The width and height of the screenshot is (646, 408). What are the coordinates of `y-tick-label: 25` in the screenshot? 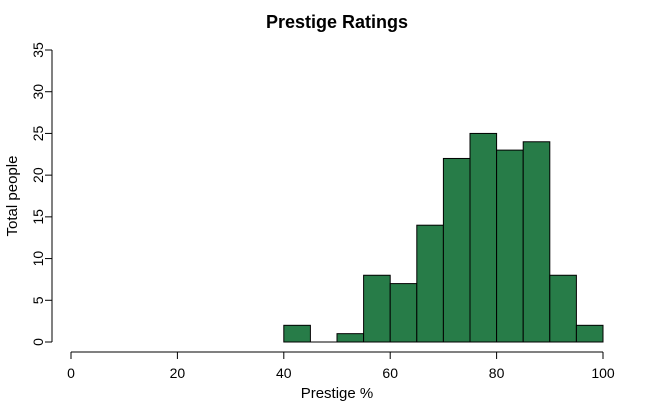 It's located at (38, 133).